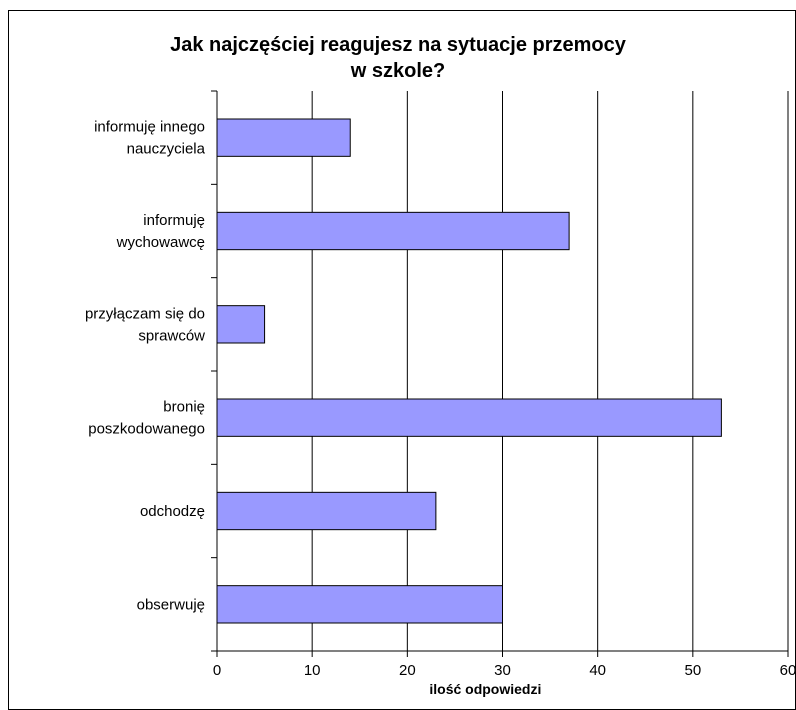 The height and width of the screenshot is (710, 796). Describe the element at coordinates (485, 689) in the screenshot. I see `x-axis-title: ilość odpowiedzi` at that location.